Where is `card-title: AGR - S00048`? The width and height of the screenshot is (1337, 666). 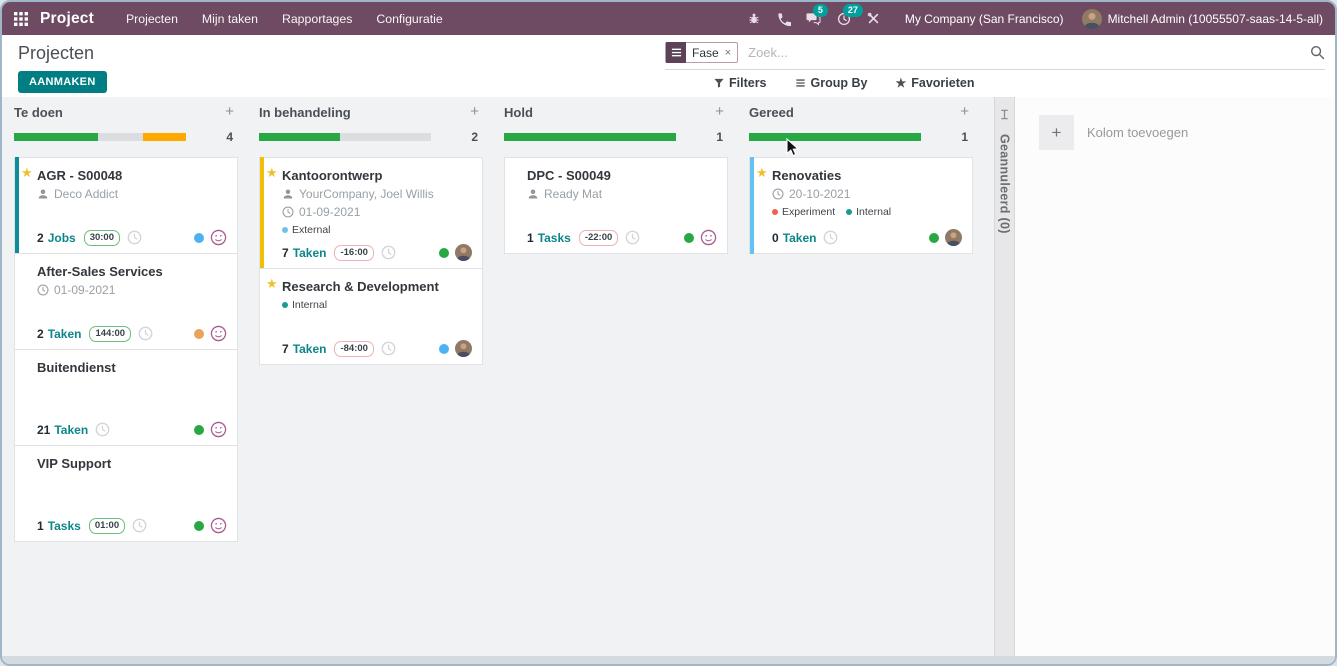 card-title: AGR - S00048 is located at coordinates (80, 175).